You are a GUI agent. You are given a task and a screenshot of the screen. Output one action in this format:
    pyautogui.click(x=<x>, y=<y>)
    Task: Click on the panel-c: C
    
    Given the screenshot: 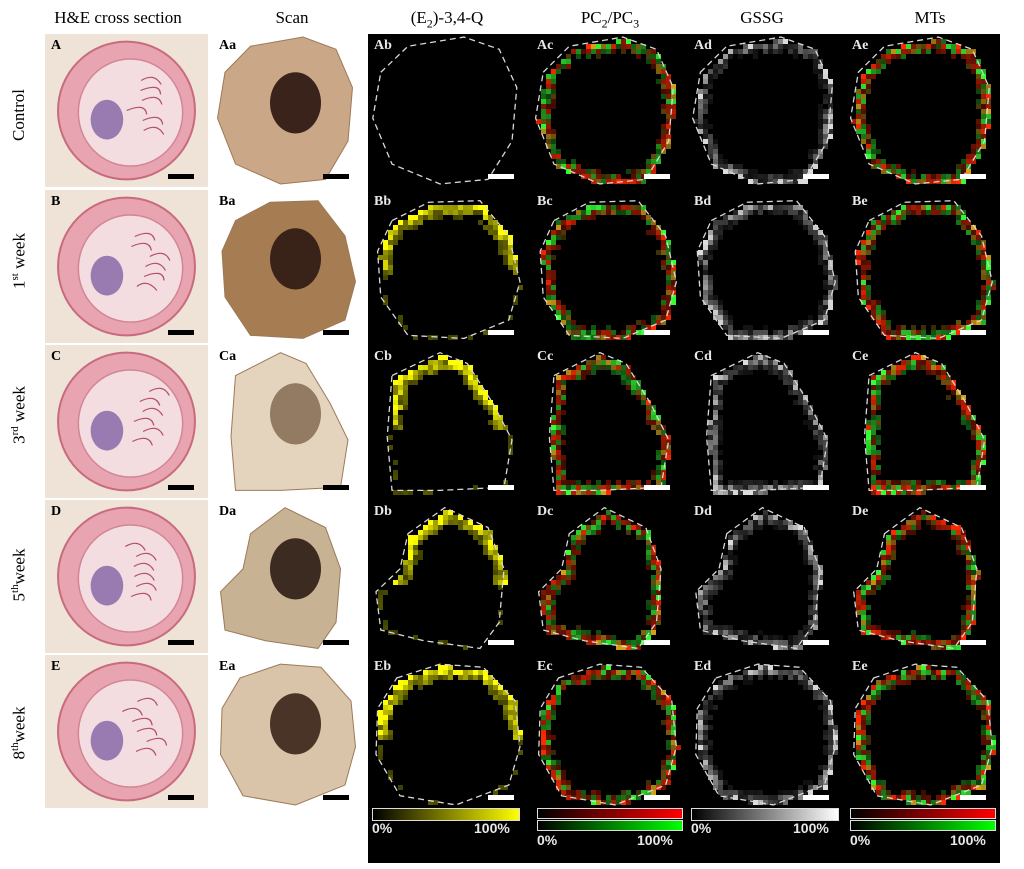 What is the action you would take?
    pyautogui.click(x=126, y=421)
    